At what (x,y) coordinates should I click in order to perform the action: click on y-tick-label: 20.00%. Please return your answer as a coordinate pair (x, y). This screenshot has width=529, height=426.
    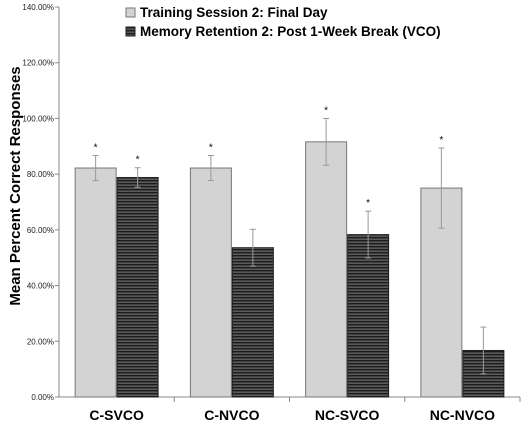
    Looking at the image, I should click on (40, 341).